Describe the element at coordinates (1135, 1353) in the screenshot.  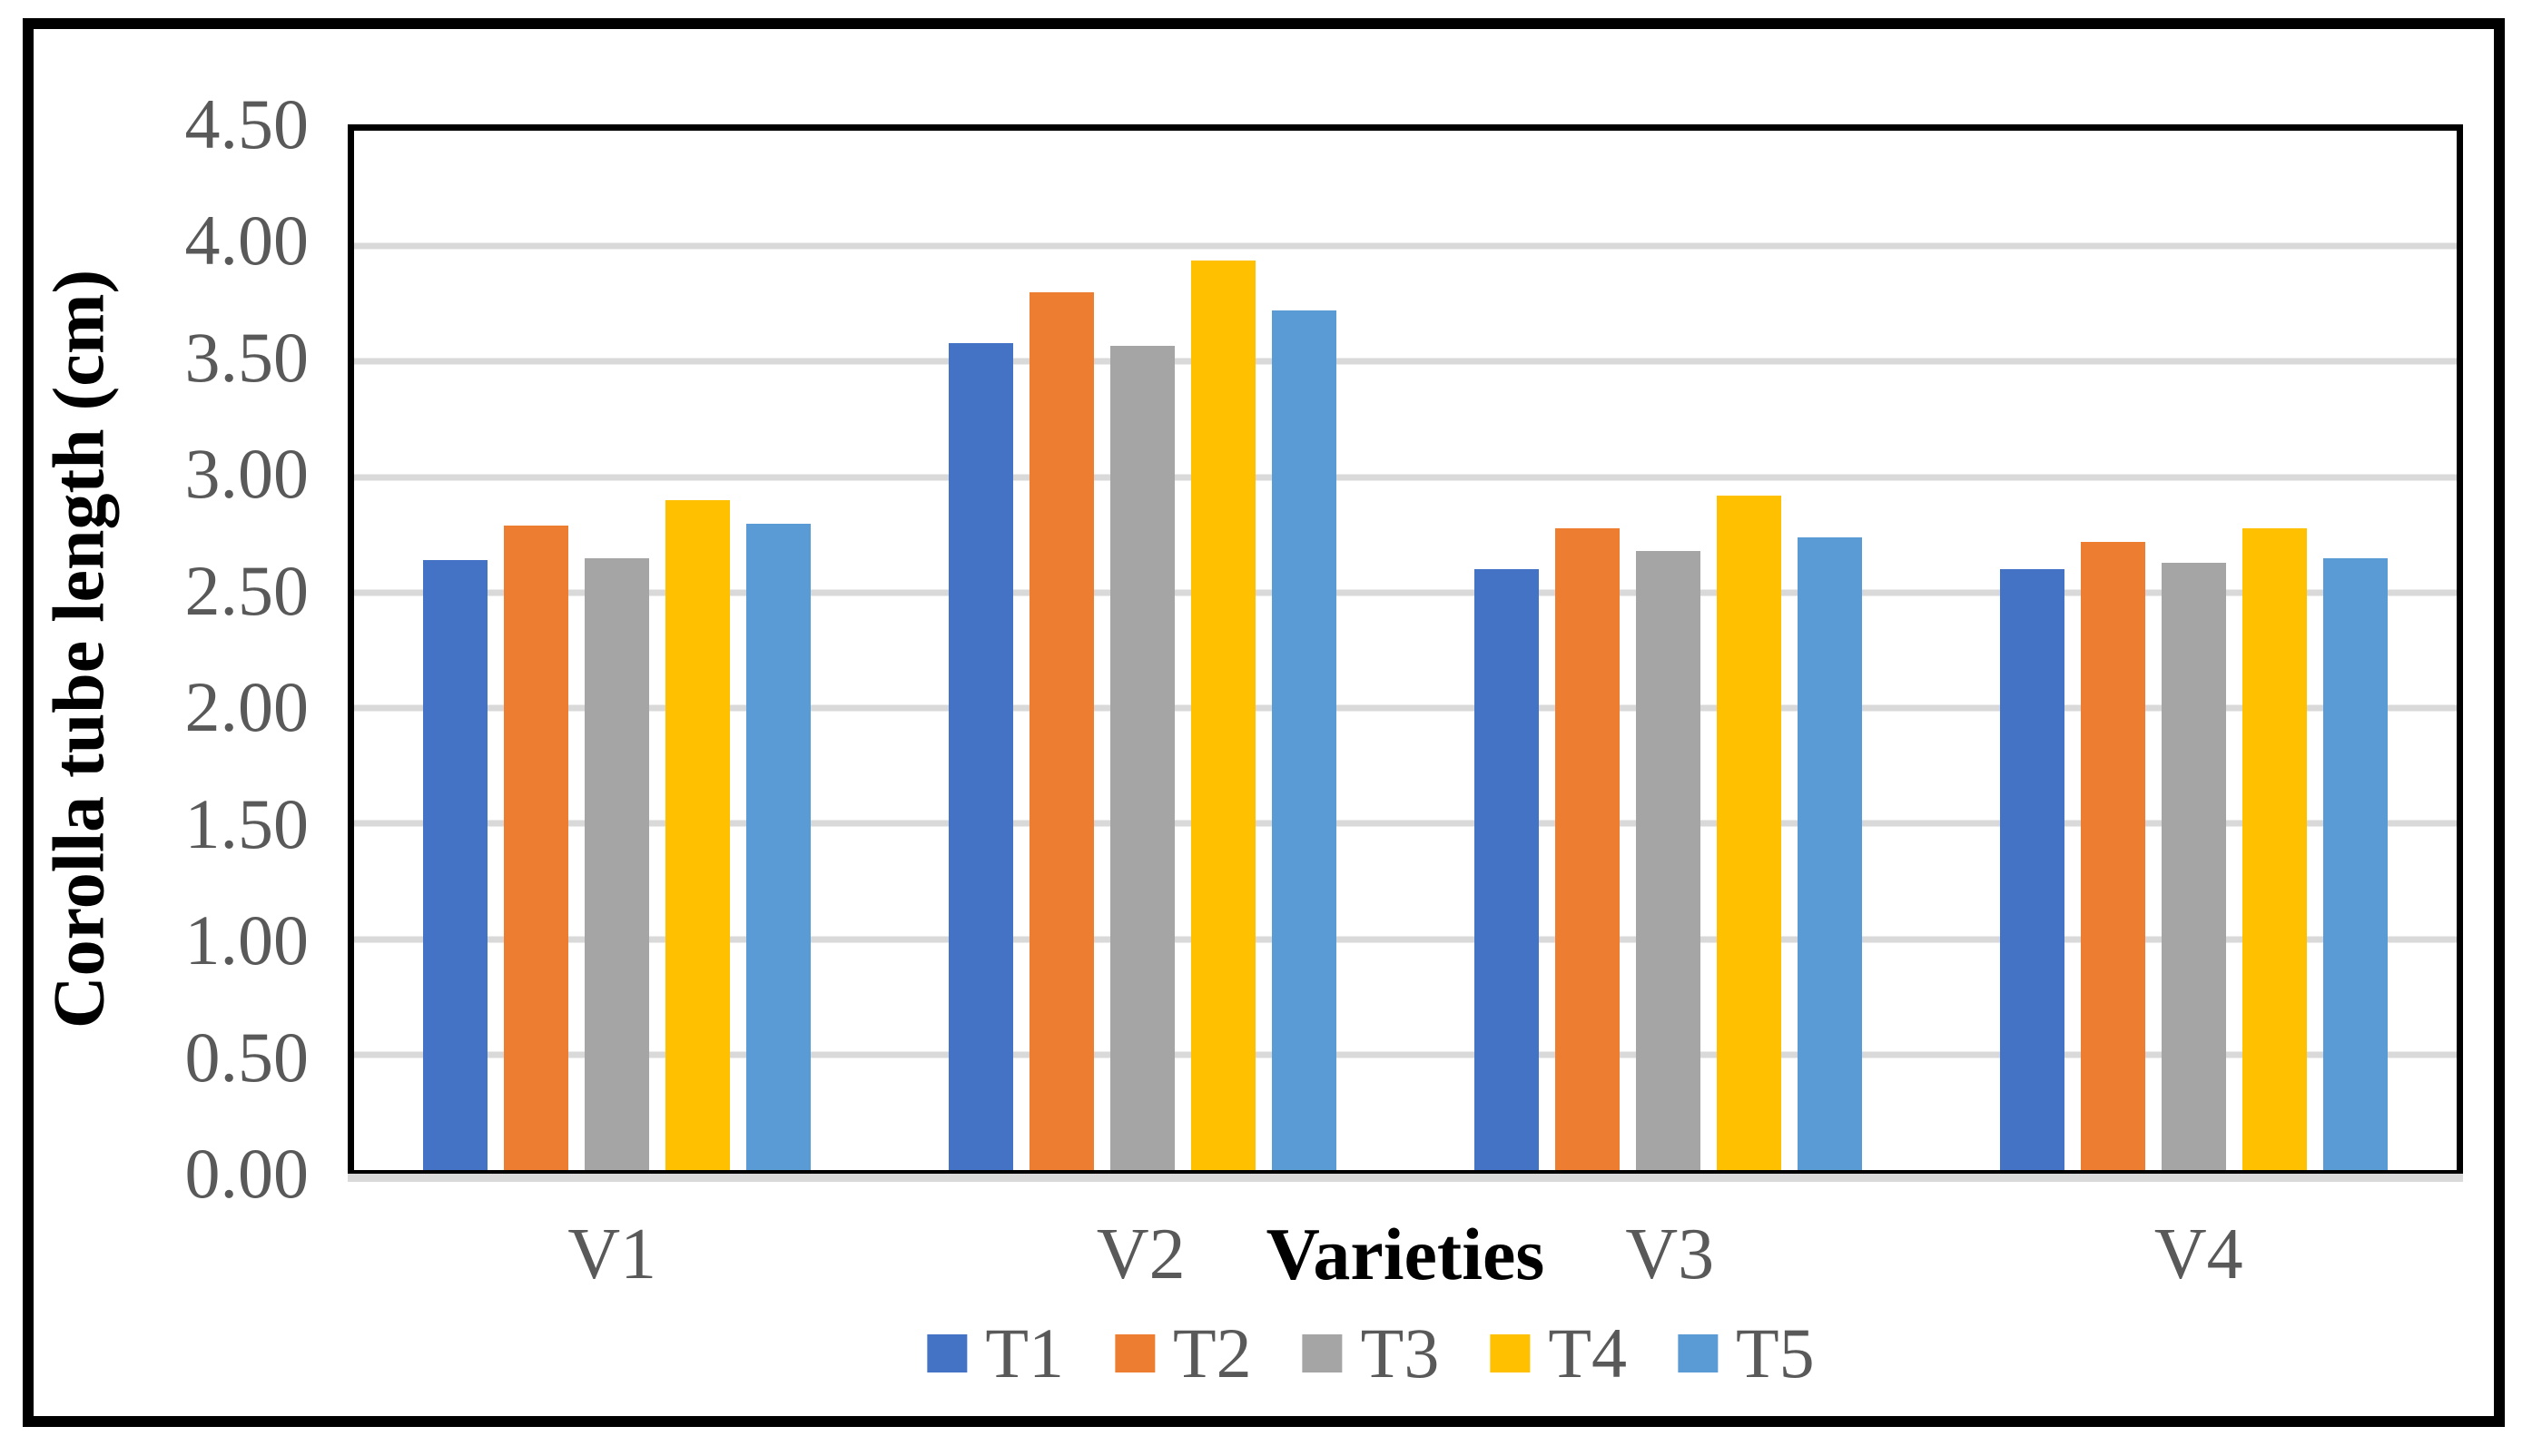
I see `legend-swatch-t2` at that location.